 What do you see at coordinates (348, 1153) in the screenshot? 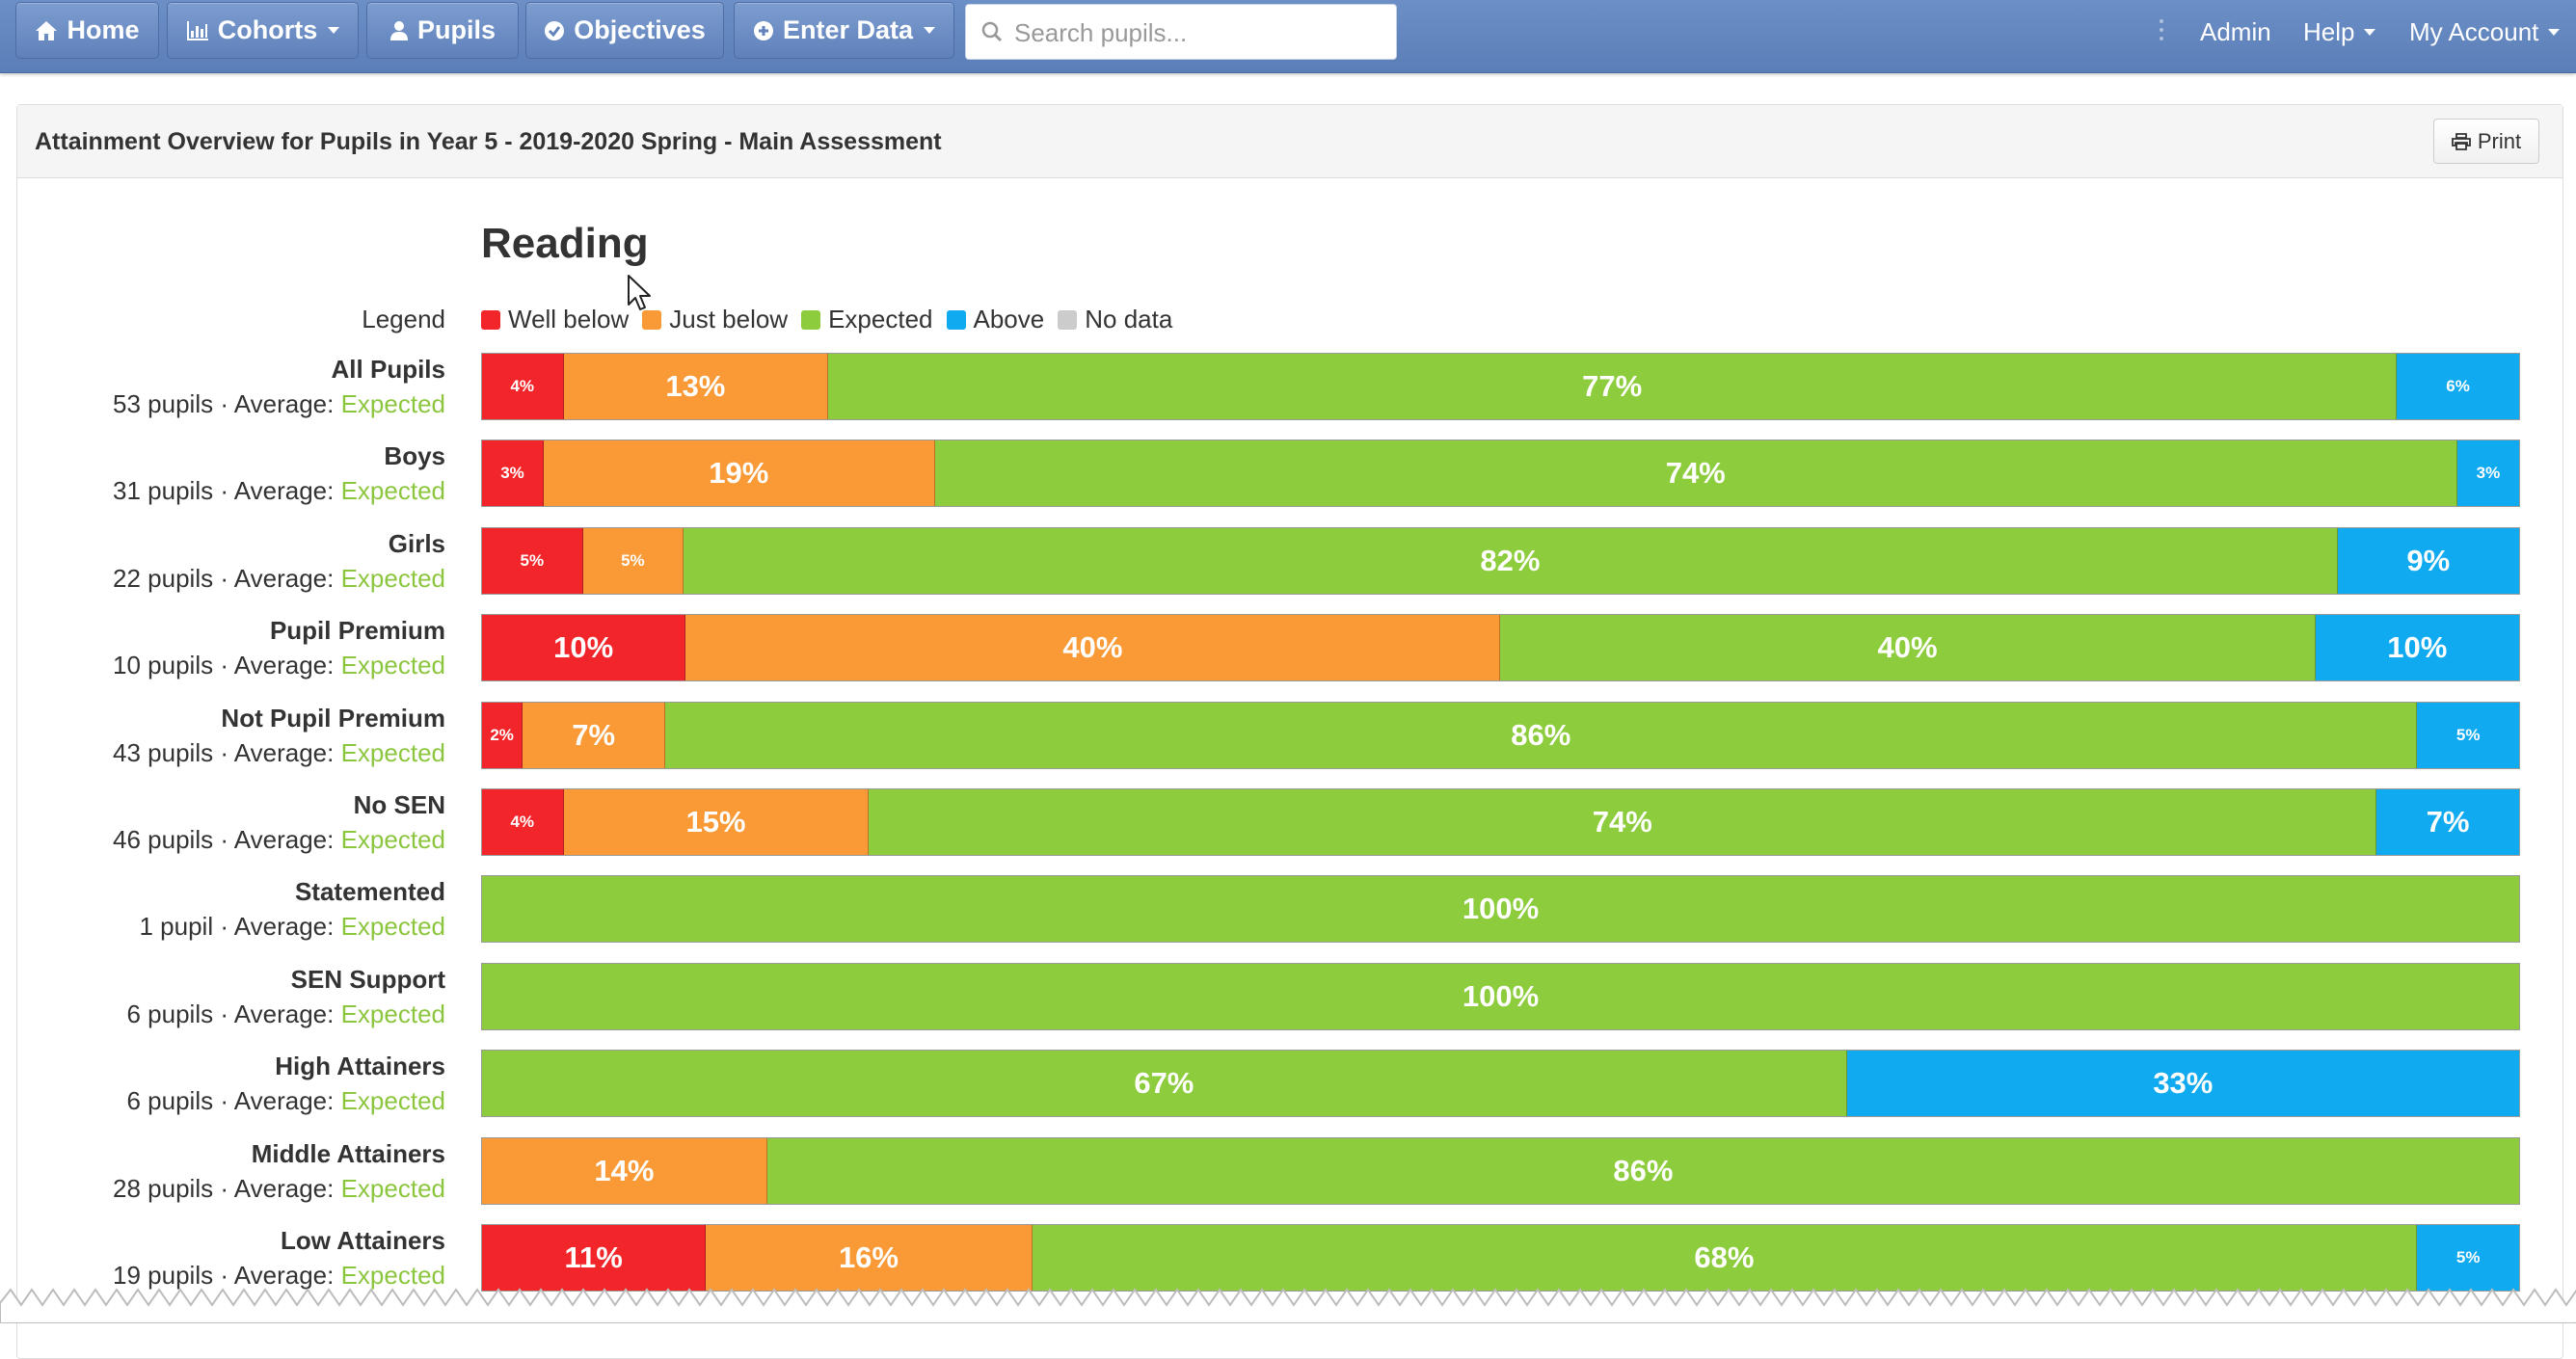
I see `group-name: Middle Attainers` at bounding box center [348, 1153].